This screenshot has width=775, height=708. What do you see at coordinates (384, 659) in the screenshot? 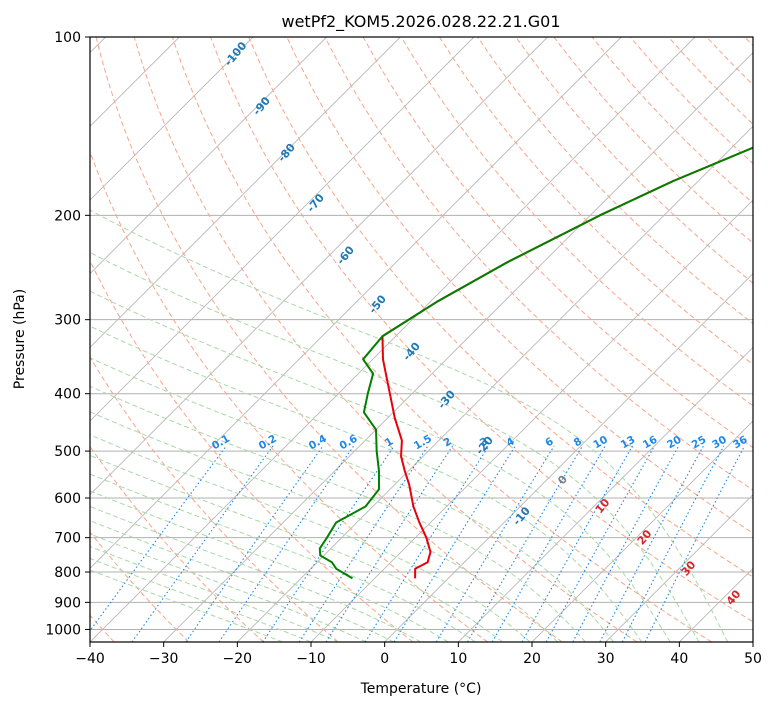
I see `x-tick-label: 0` at bounding box center [384, 659].